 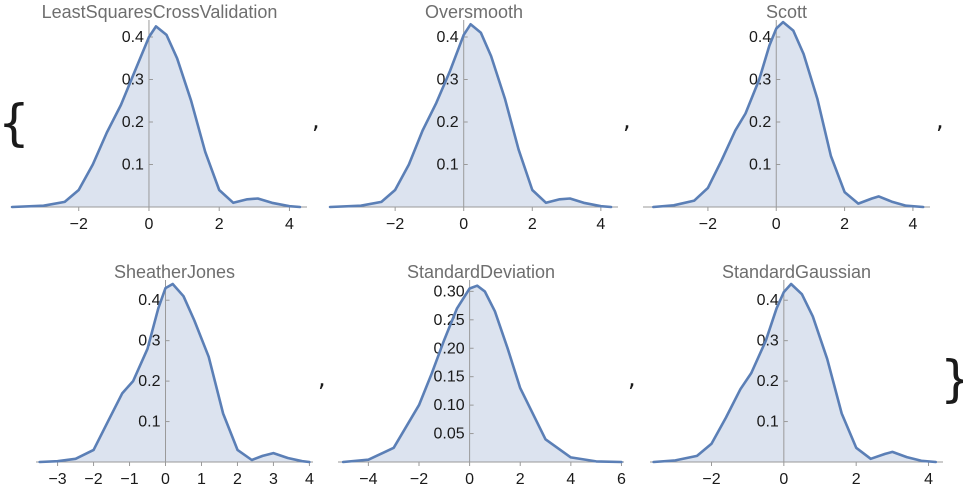 I want to click on x-tick-label: 6, so click(x=621, y=479).